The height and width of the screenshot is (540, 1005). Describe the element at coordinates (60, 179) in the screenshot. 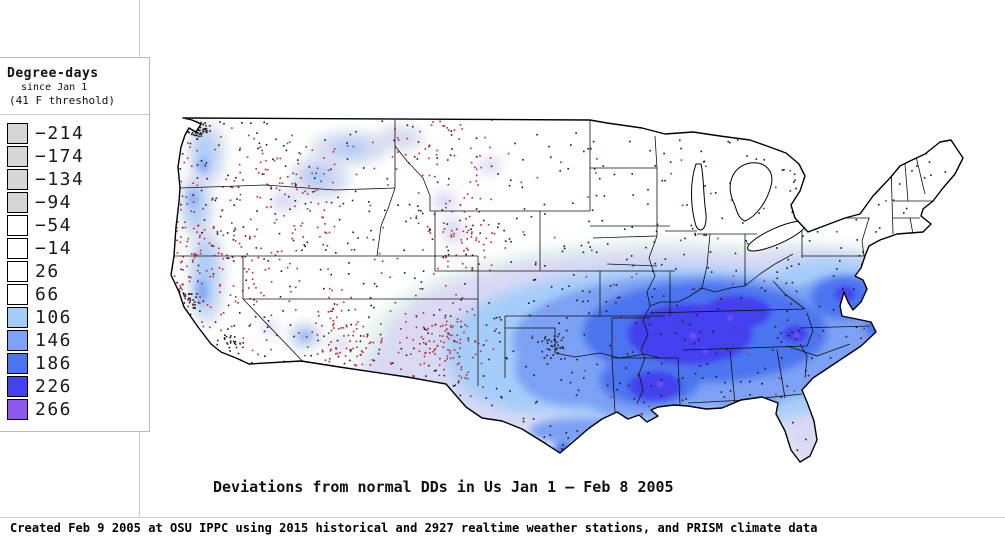

I see `legend-value: −134` at that location.